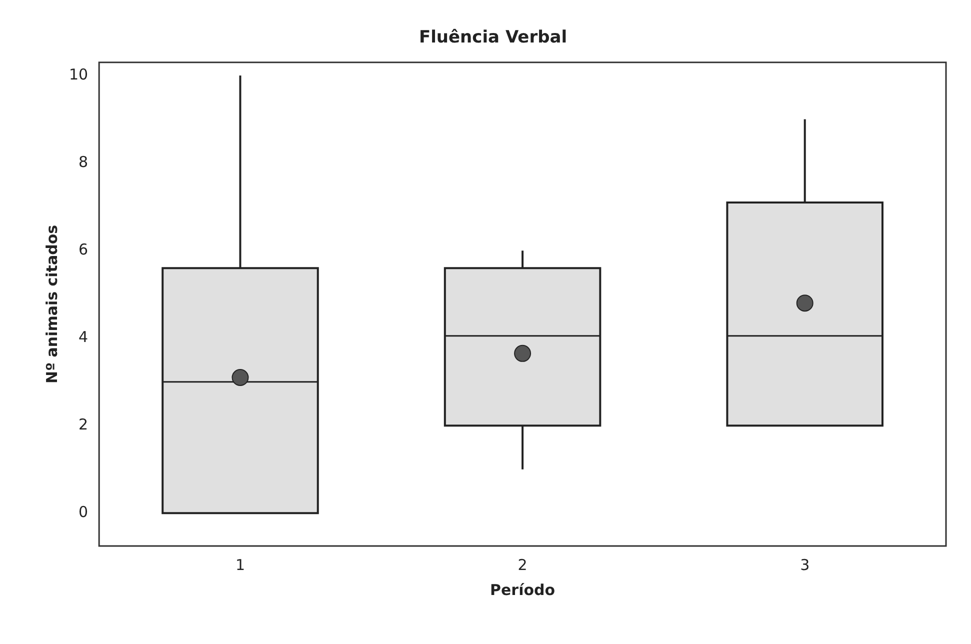 This screenshot has height=644, width=971. I want to click on y-tick-label: 0, so click(83, 512).